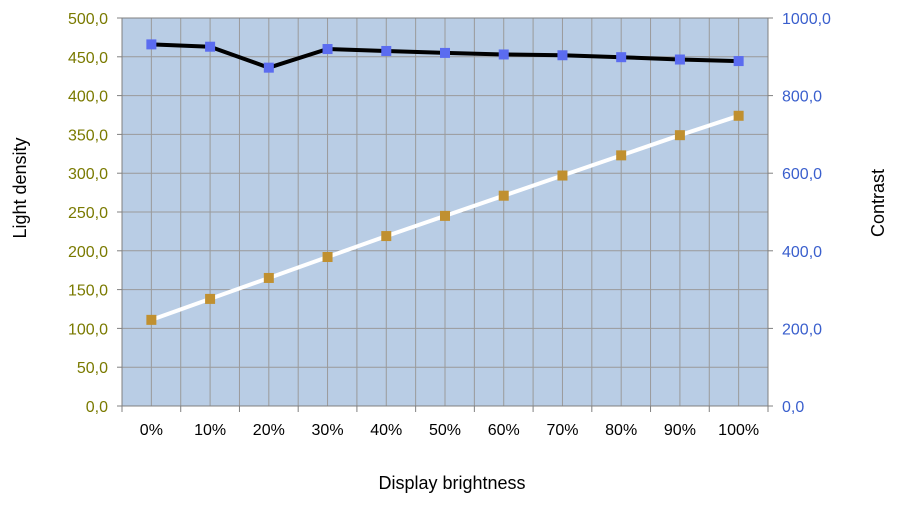 The image size is (900, 510). What do you see at coordinates (20, 187) in the screenshot?
I see `y-axis-left-title: Light density` at bounding box center [20, 187].